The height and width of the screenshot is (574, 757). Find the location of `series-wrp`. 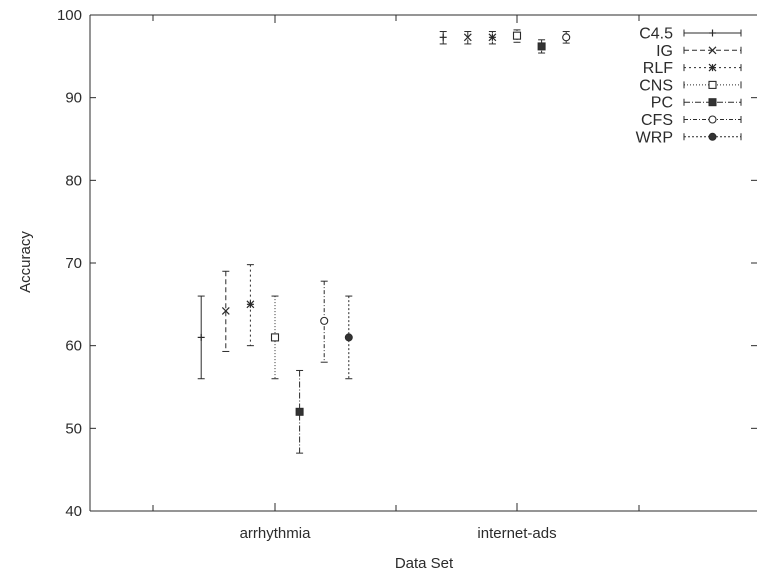

series-wrp is located at coordinates (348, 337).